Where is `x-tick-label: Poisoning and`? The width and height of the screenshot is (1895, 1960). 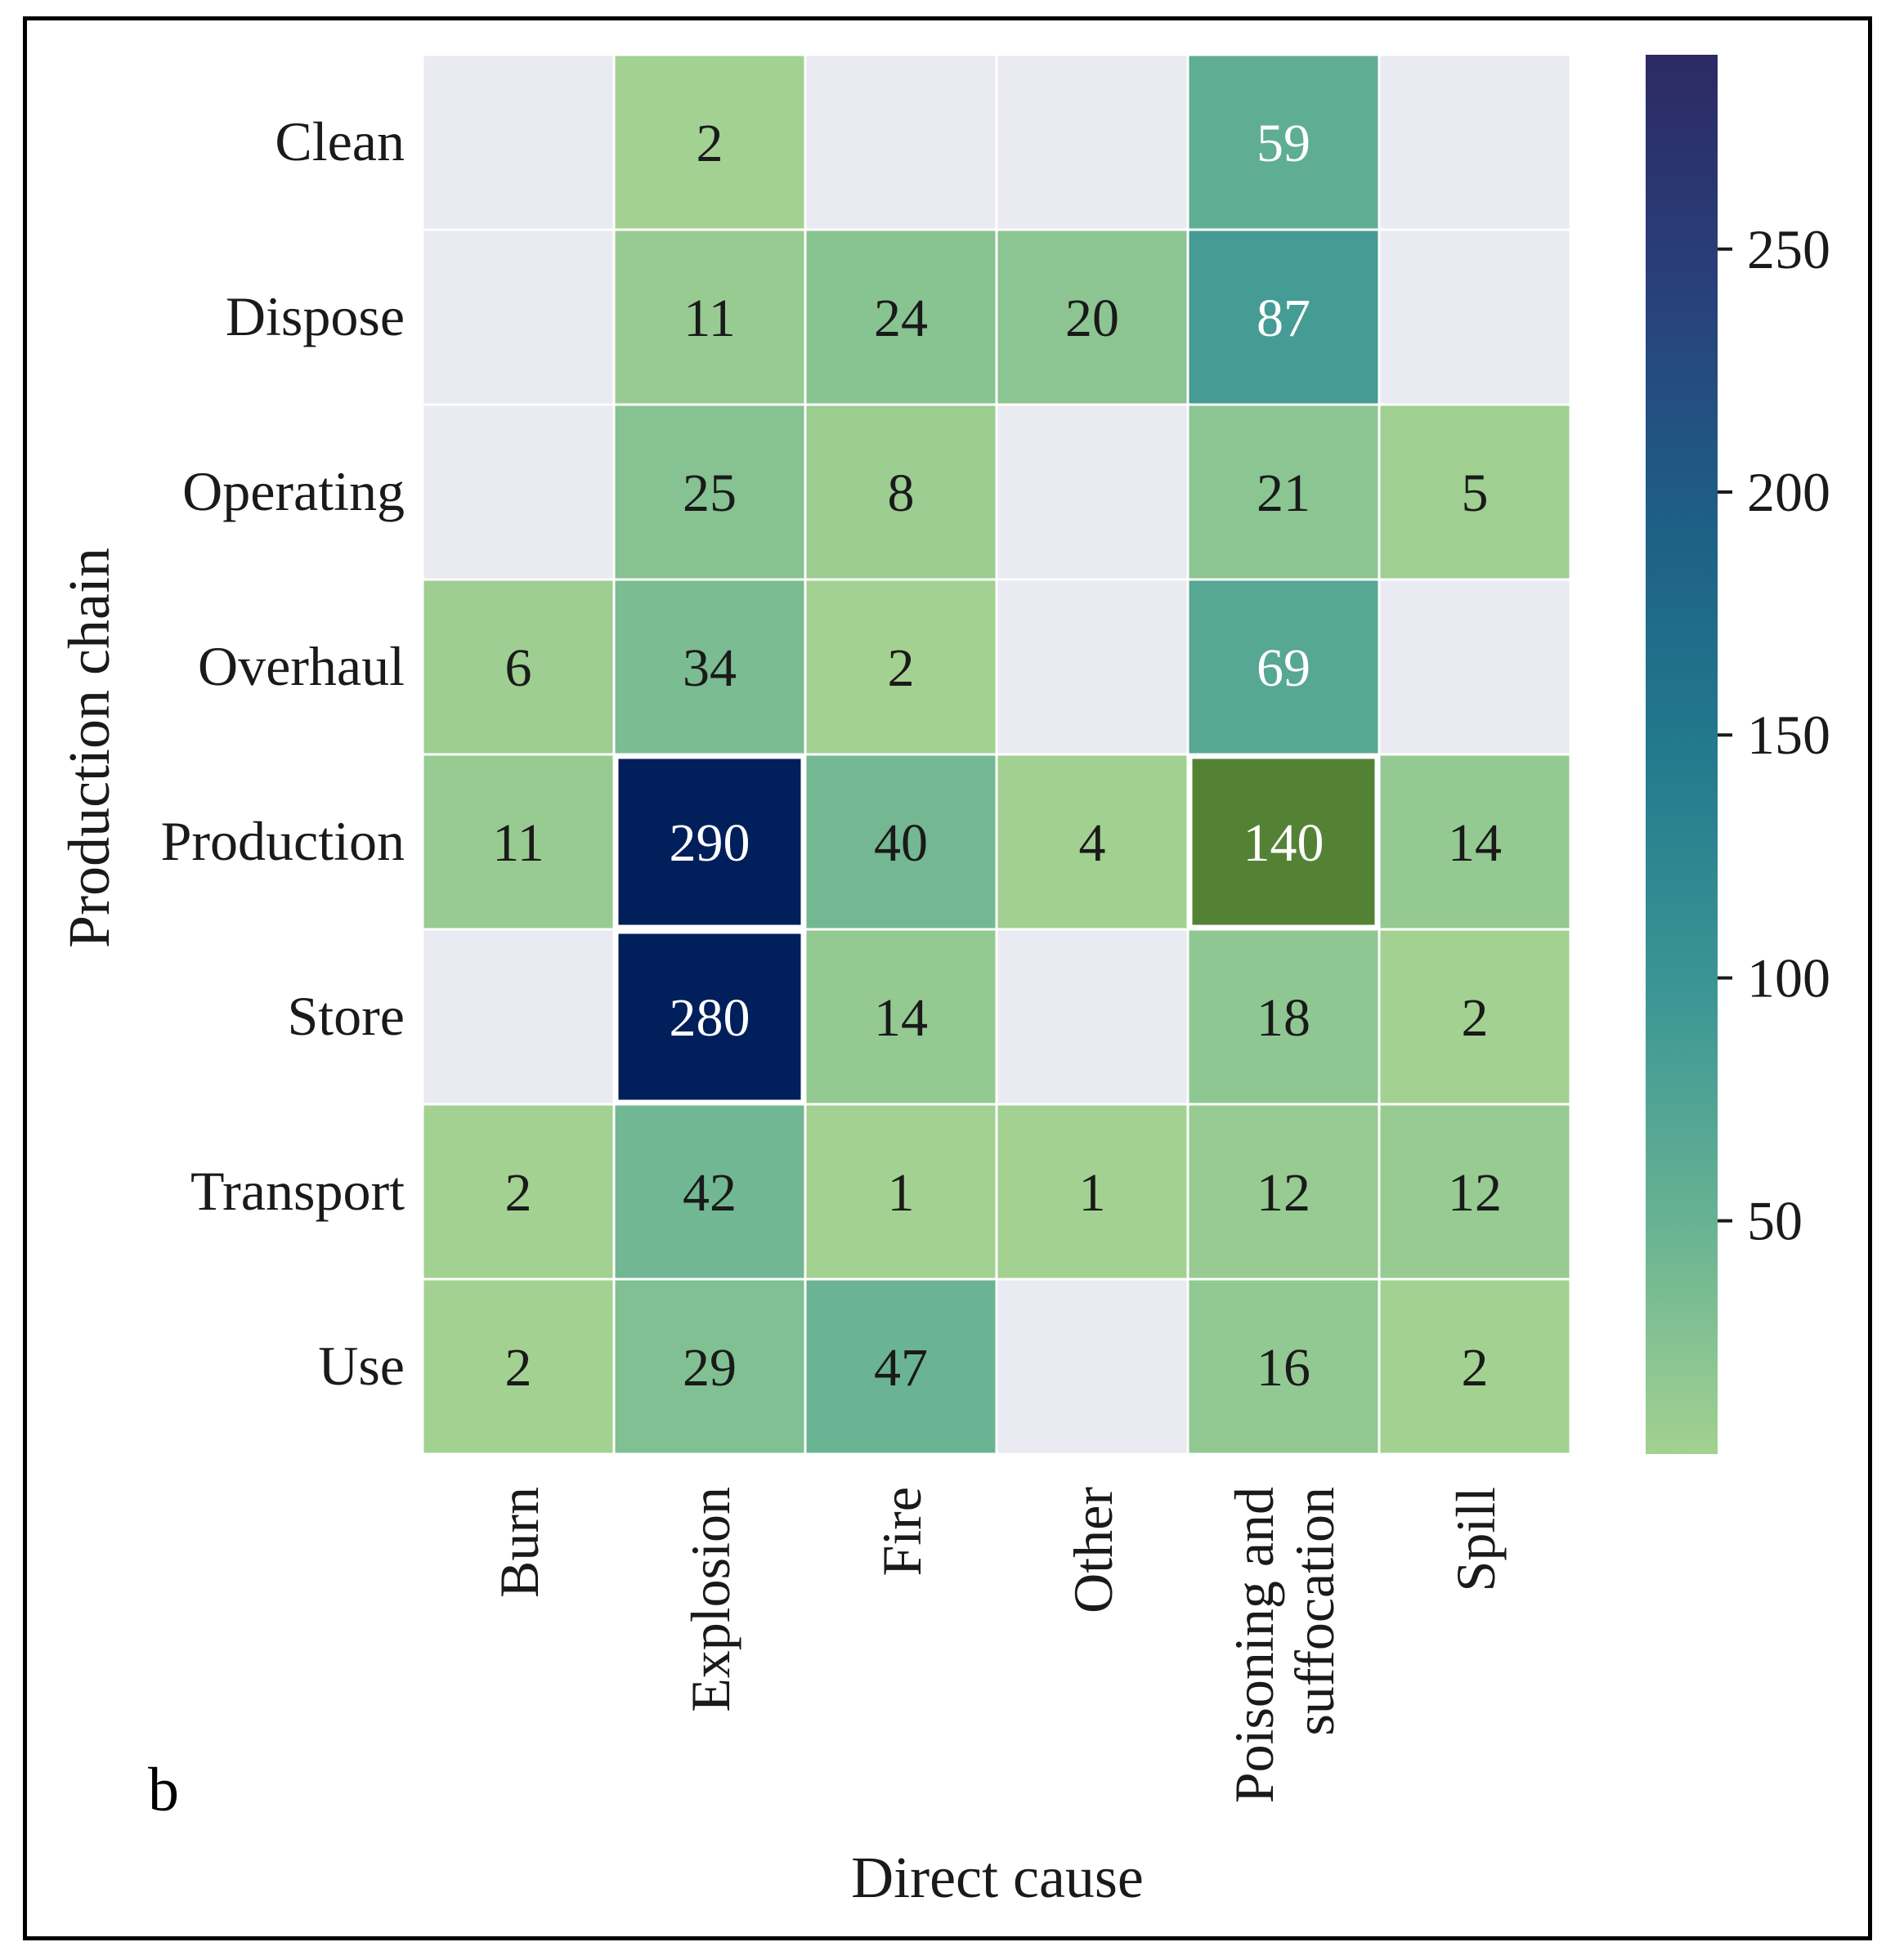
x-tick-label: Poisoning and is located at coordinates (1254, 1645).